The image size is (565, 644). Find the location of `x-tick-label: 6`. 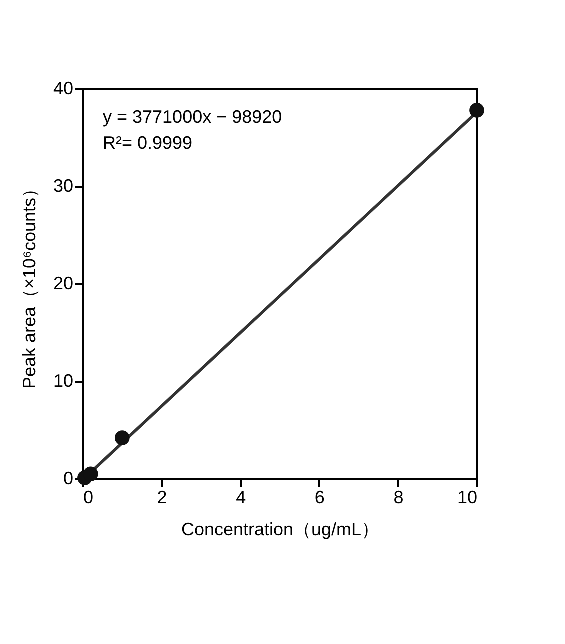

x-tick-label: 6 is located at coordinates (319, 498).